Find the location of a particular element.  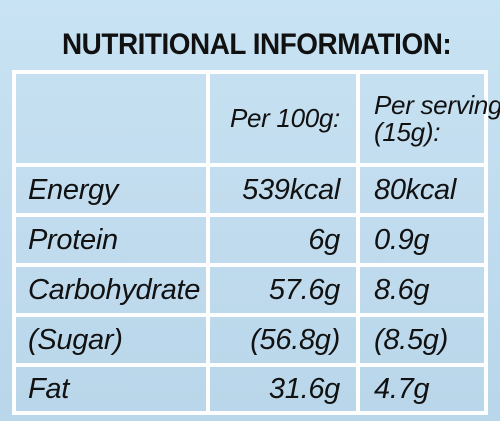

table-row: Protein 6g 0.9g is located at coordinates (250, 238).